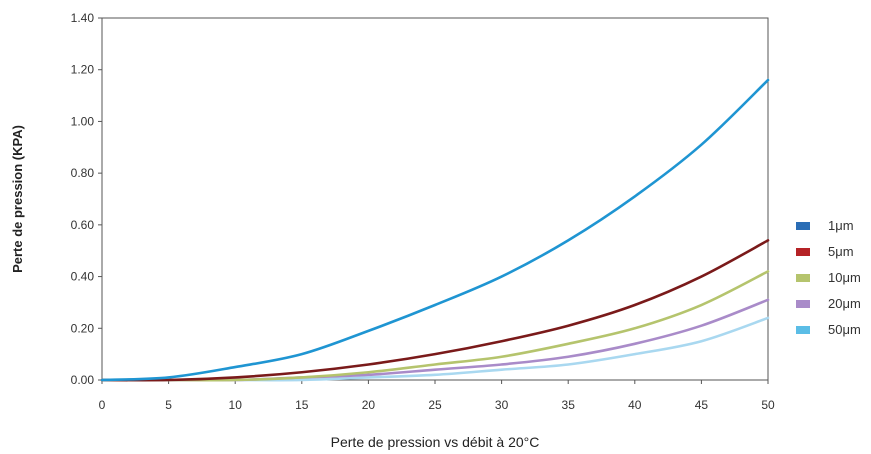 Image resolution: width=871 pixels, height=454 pixels. I want to click on y-tick-label: 0.00, so click(83, 380).